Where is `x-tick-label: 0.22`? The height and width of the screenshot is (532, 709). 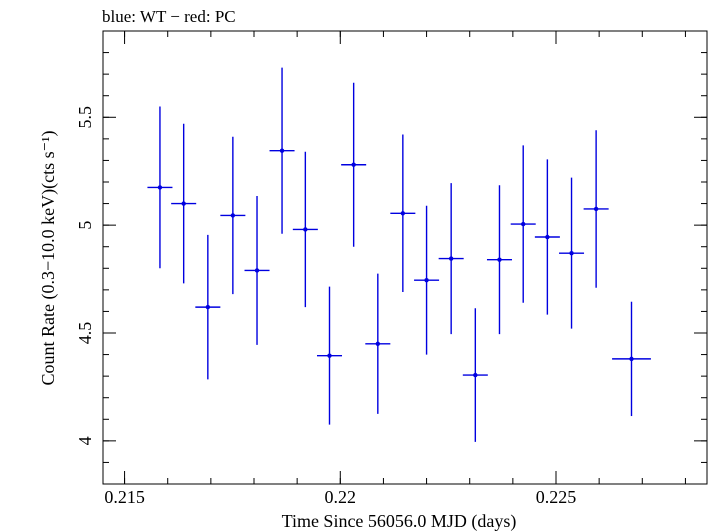 x-tick-label: 0.22 is located at coordinates (341, 497).